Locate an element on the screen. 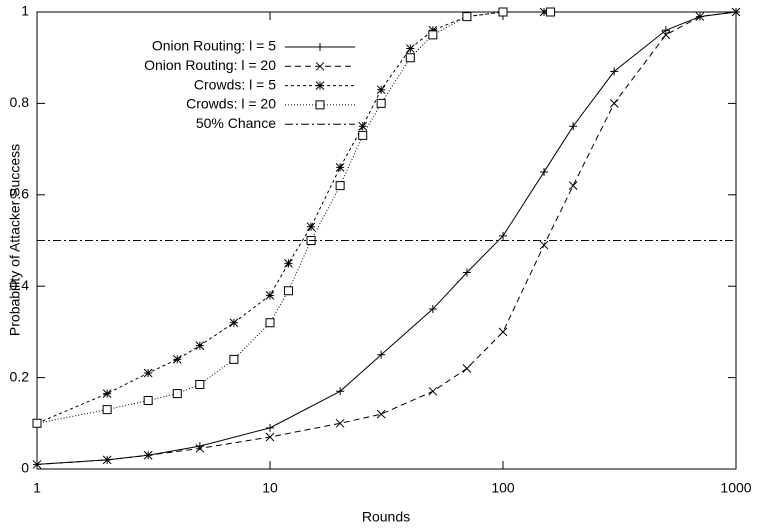 The image size is (759, 529). x-tick-label: 100 is located at coordinates (503, 488).